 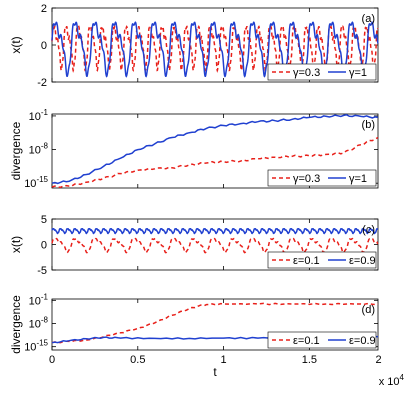 I want to click on x-tick-label: 2, so click(x=378, y=360).